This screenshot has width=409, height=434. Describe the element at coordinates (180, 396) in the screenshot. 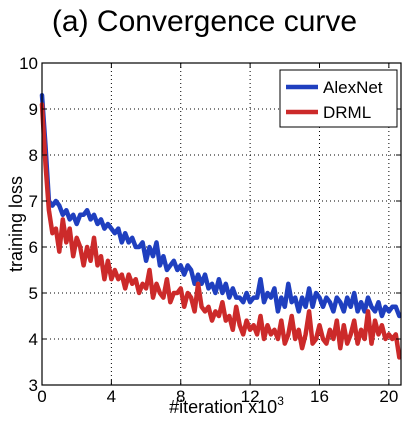

I see `x-tick-label: 8` at that location.